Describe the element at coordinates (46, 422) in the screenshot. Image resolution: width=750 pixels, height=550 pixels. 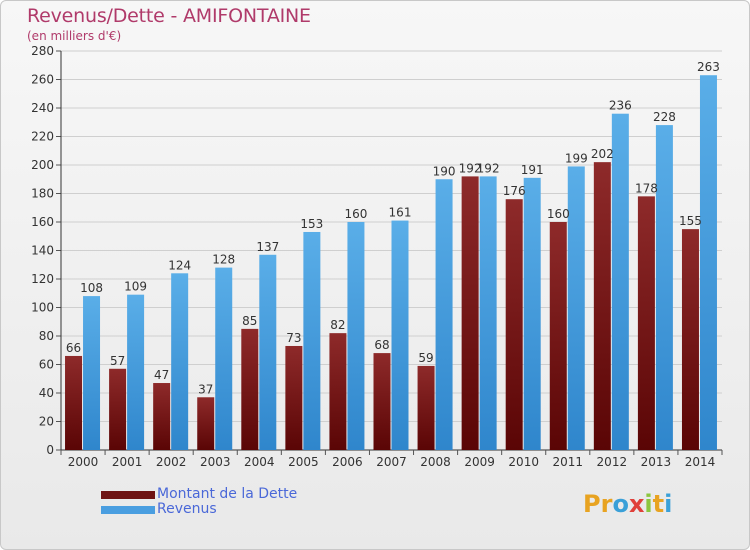
I see `y-tick-label: 20` at that location.